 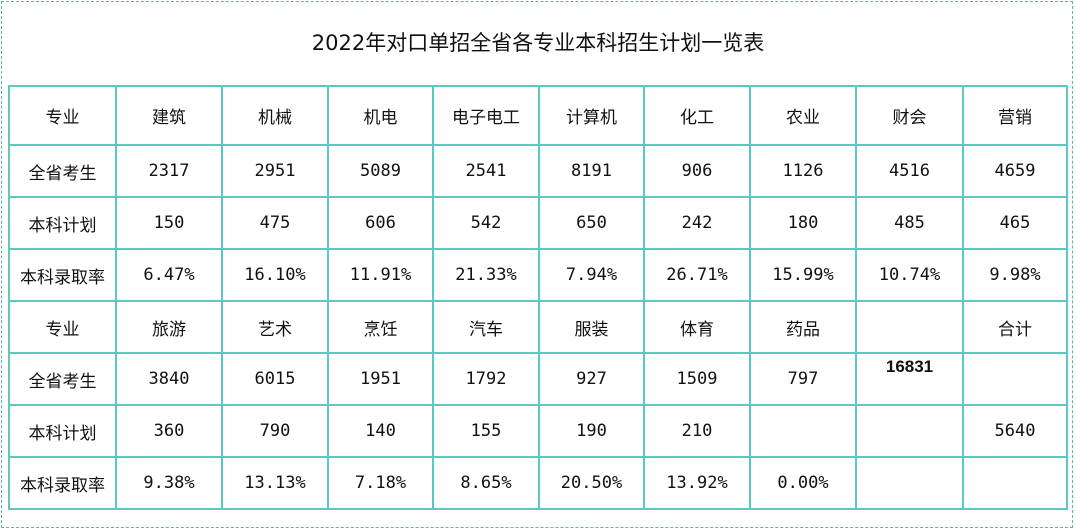 I want to click on rate-cell: 16.10%, so click(x=275, y=275).